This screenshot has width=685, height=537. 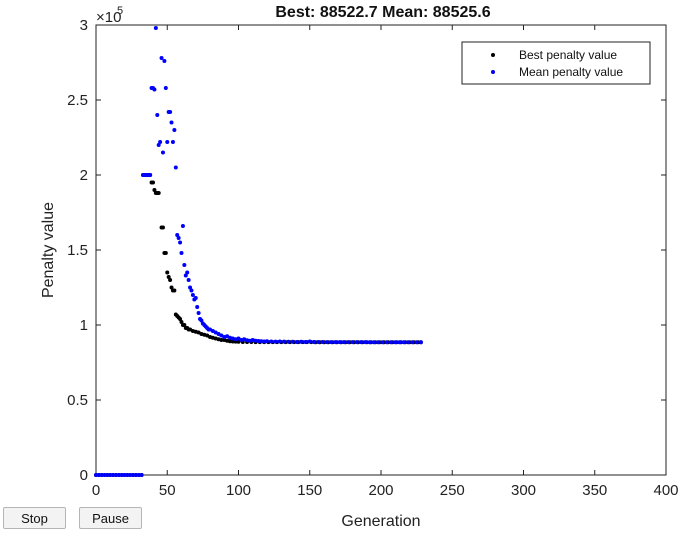 What do you see at coordinates (120, 11) in the screenshot?
I see `y-exponent-power: 5` at bounding box center [120, 11].